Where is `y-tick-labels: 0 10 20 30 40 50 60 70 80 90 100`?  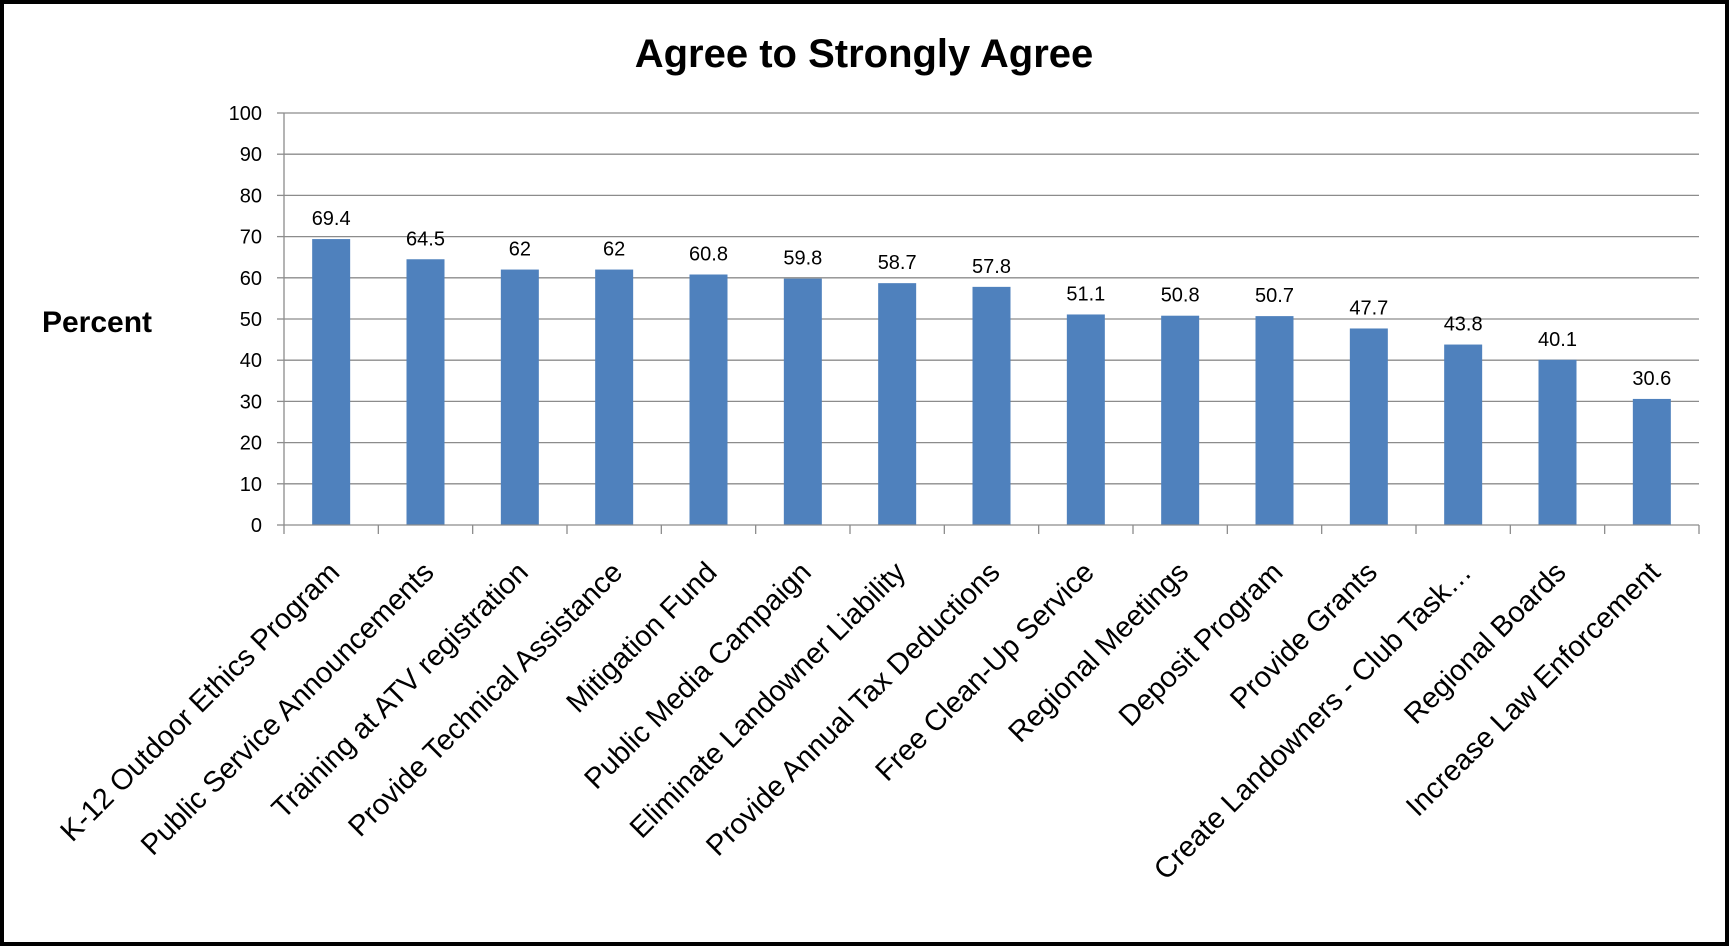 y-tick-labels: 0 10 20 30 40 50 60 70 80 90 100 is located at coordinates (245, 320).